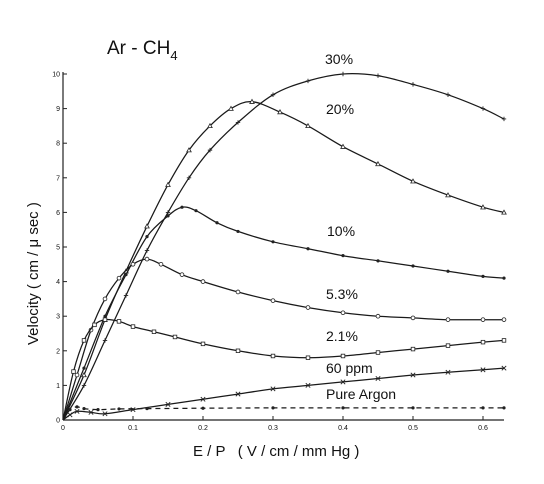 This screenshot has height=484, width=544. What do you see at coordinates (58, 421) in the screenshot?
I see `y-tick-label: 0` at bounding box center [58, 421].